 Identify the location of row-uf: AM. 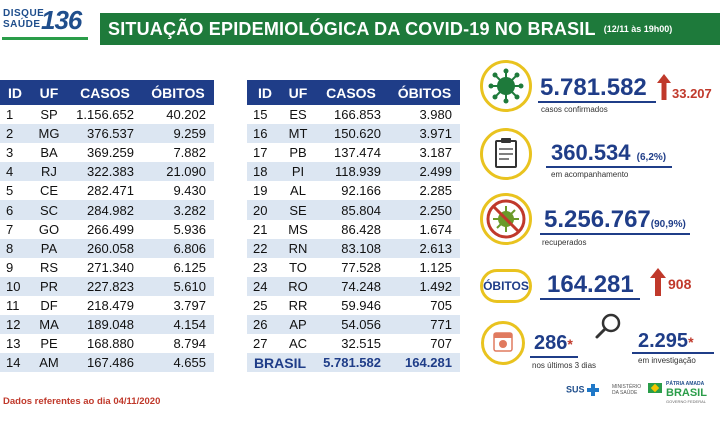
(49, 363).